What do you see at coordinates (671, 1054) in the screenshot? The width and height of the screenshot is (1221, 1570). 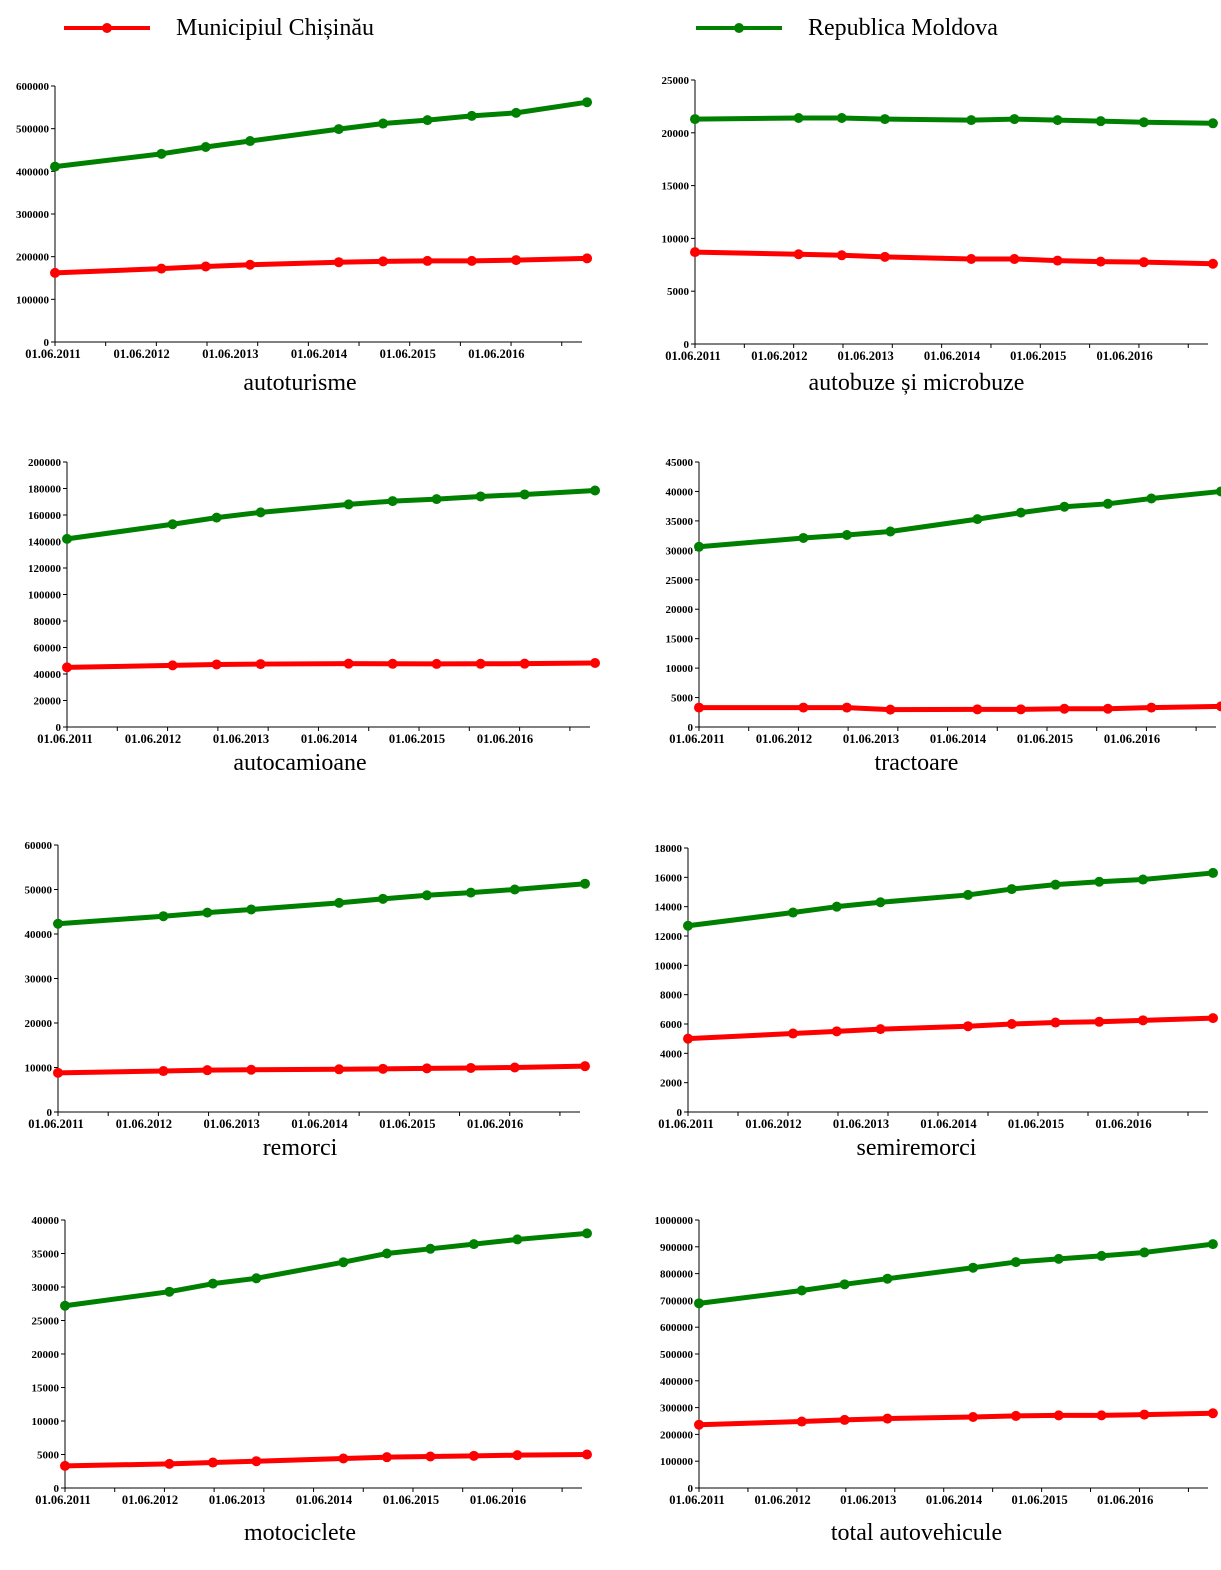 I see `y-tick-label: 4000` at bounding box center [671, 1054].